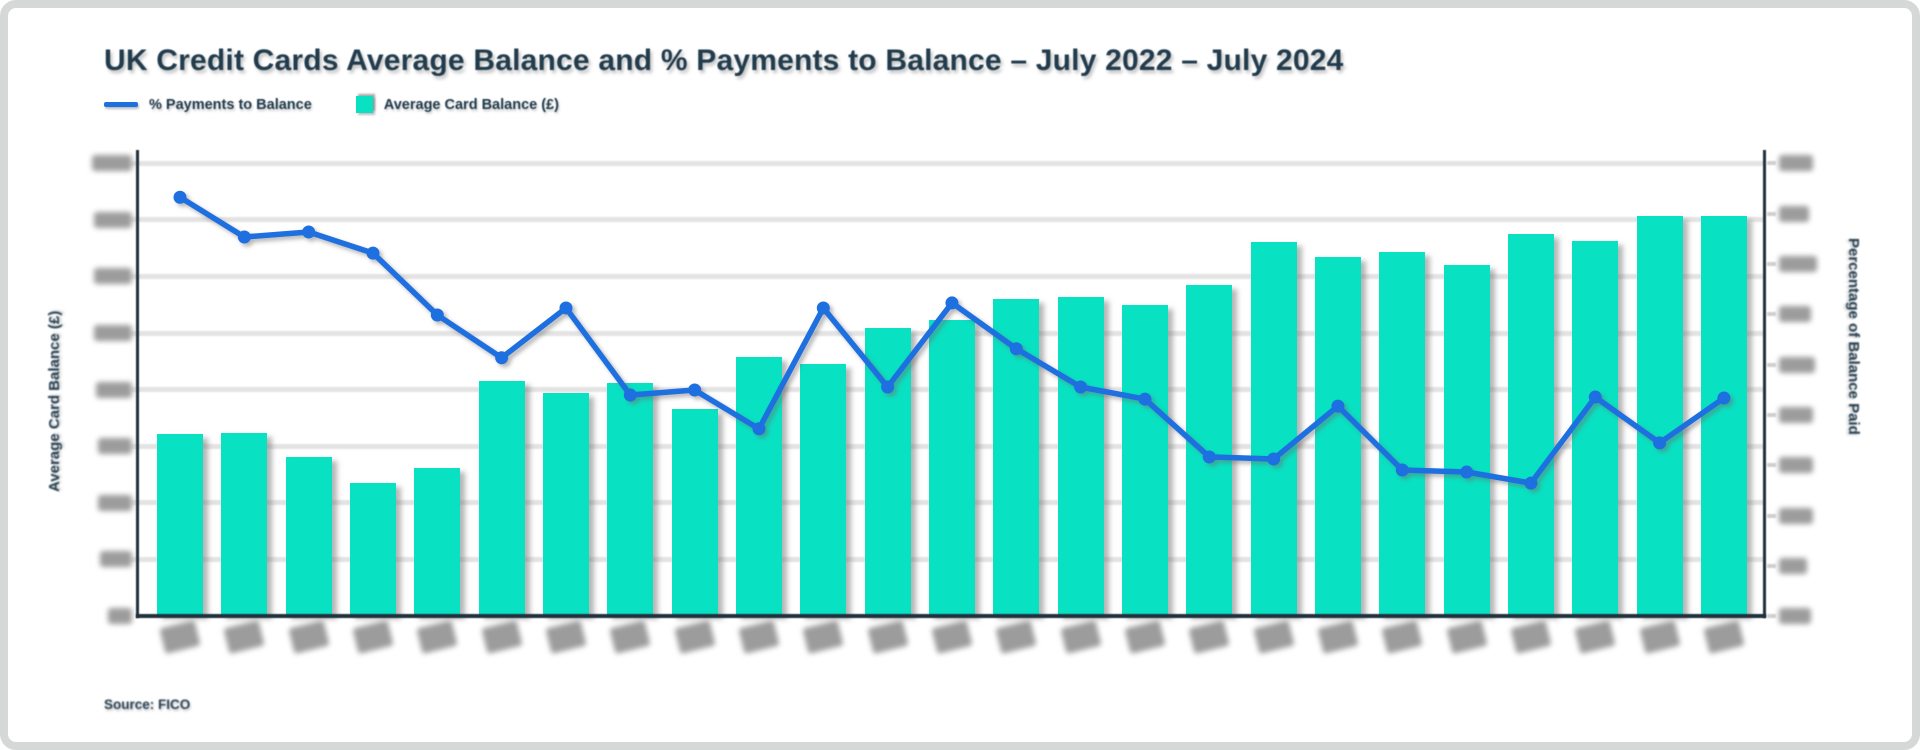 Image resolution: width=1920 pixels, height=750 pixels. I want to click on legend-label: % Payments to Balance, so click(230, 104).